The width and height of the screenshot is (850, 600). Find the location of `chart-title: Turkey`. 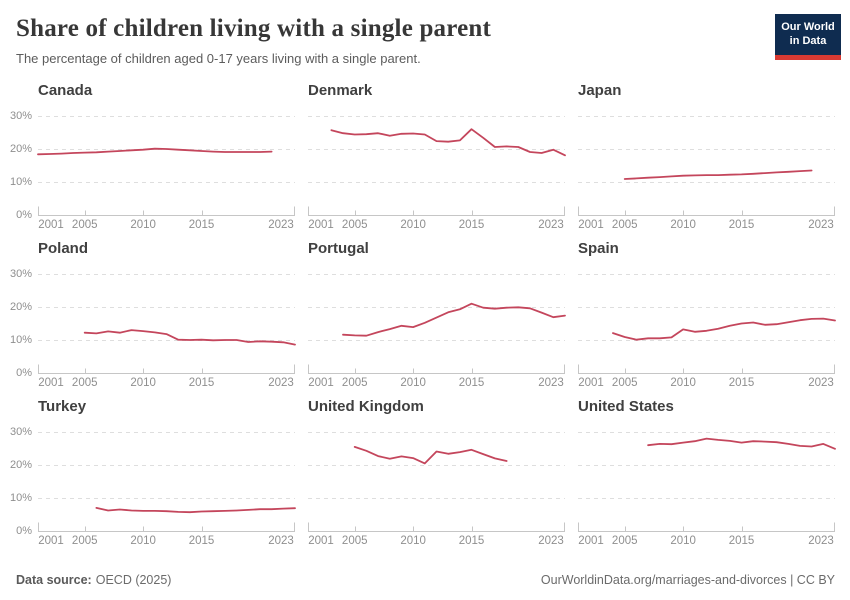

chart-title: Turkey is located at coordinates (62, 406).